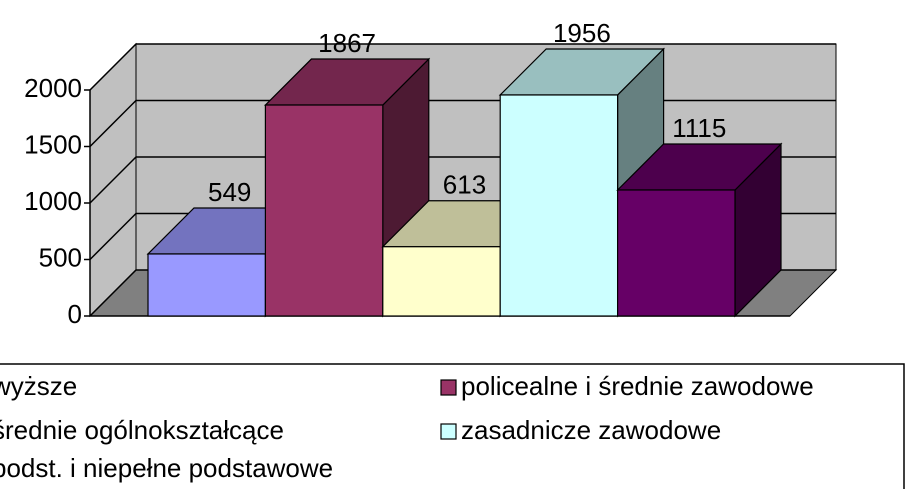  What do you see at coordinates (53, 144) in the screenshot?
I see `y-tick-label: 1500` at bounding box center [53, 144].